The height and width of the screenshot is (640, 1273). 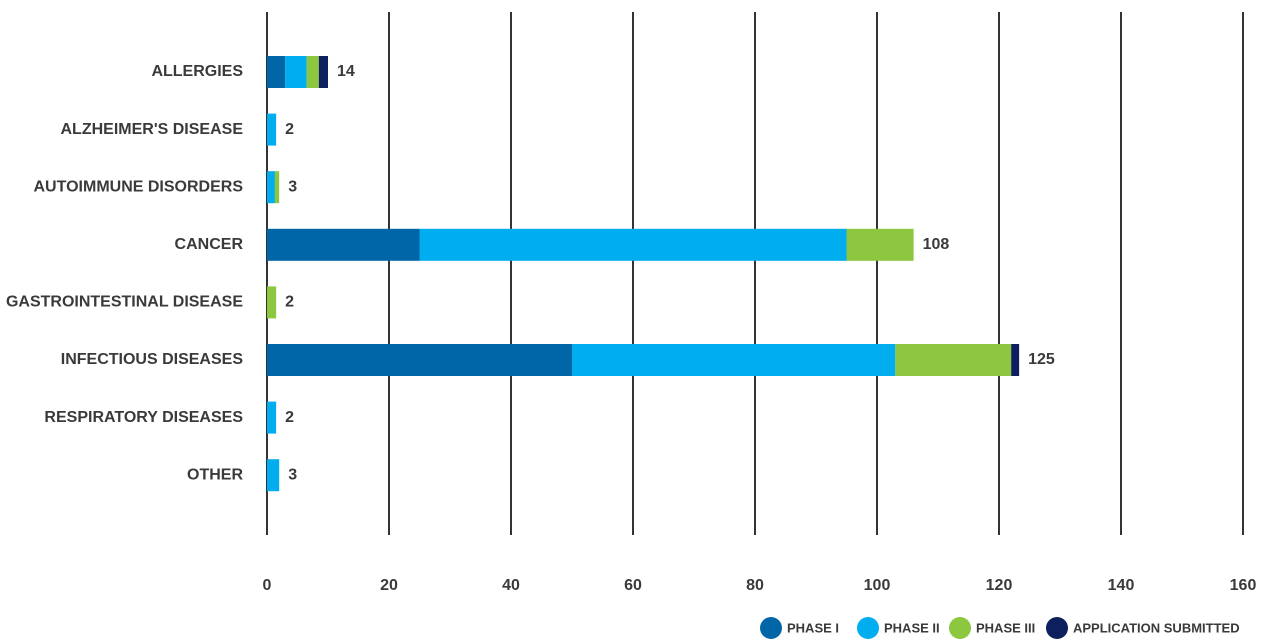 I want to click on category-label: ALZHEIMER'S DISEASE, so click(x=152, y=129).